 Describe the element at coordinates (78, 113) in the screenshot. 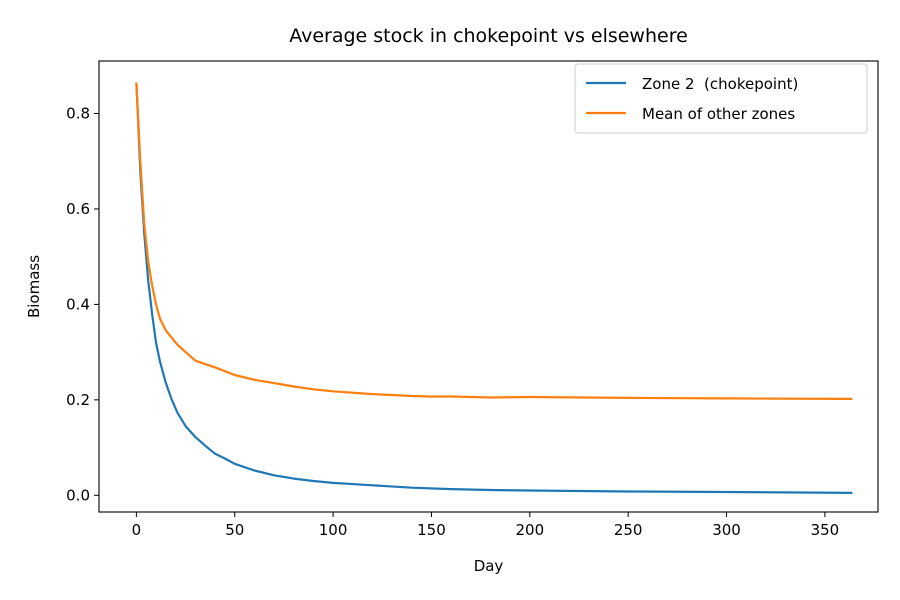

I see `y-tick-label: 0.8` at that location.